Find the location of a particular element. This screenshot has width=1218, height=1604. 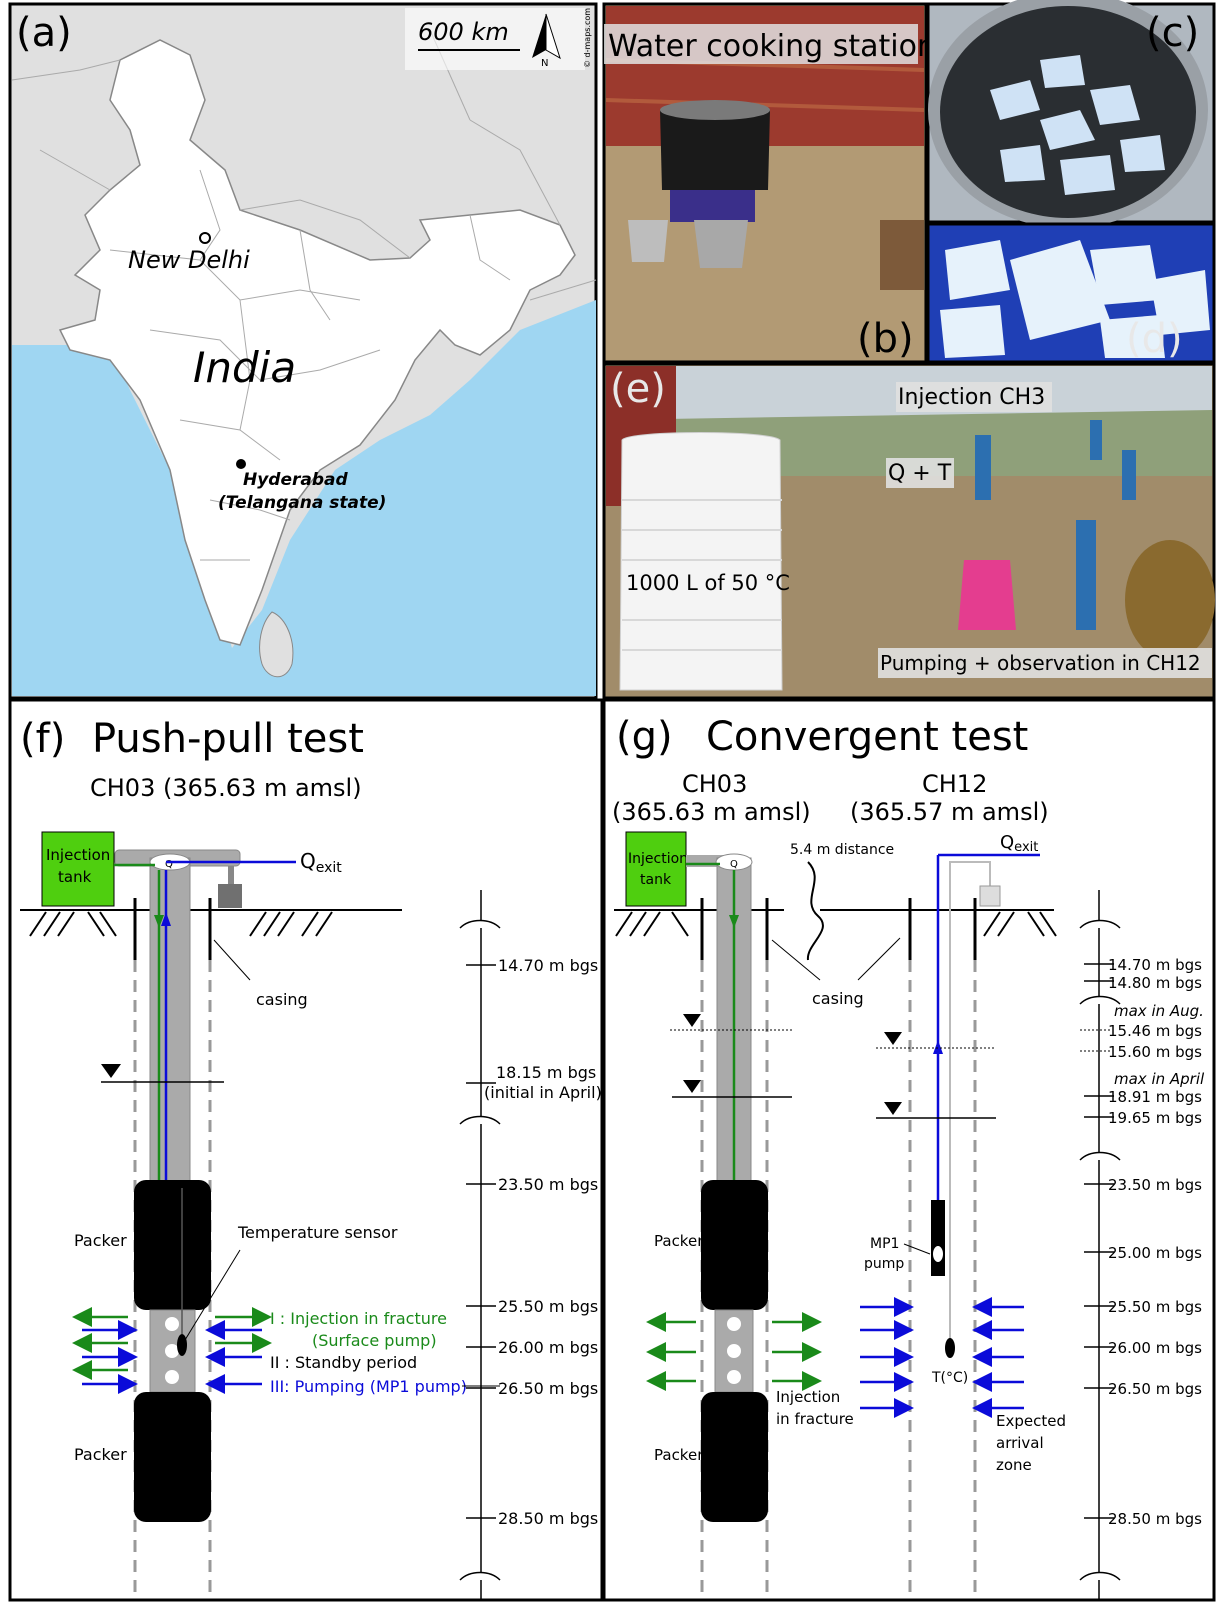

panel-a-letter: (a) is located at coordinates (44, 33).